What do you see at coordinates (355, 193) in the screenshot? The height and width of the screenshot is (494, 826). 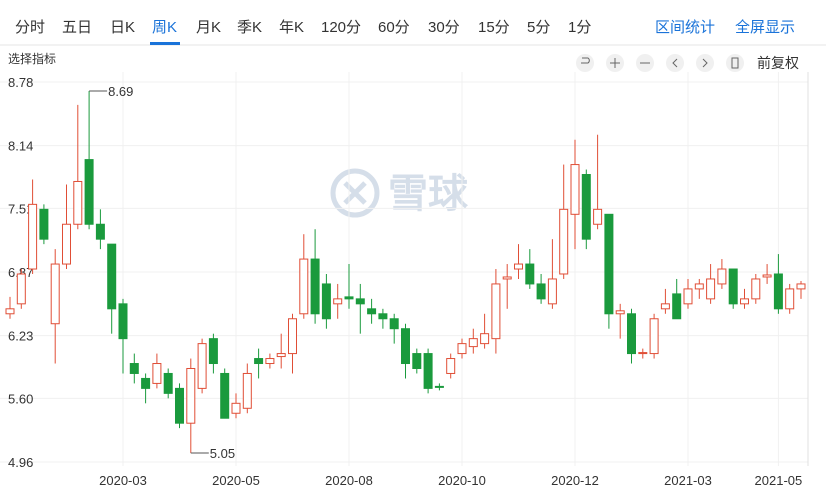 I see `watermark-logo` at bounding box center [355, 193].